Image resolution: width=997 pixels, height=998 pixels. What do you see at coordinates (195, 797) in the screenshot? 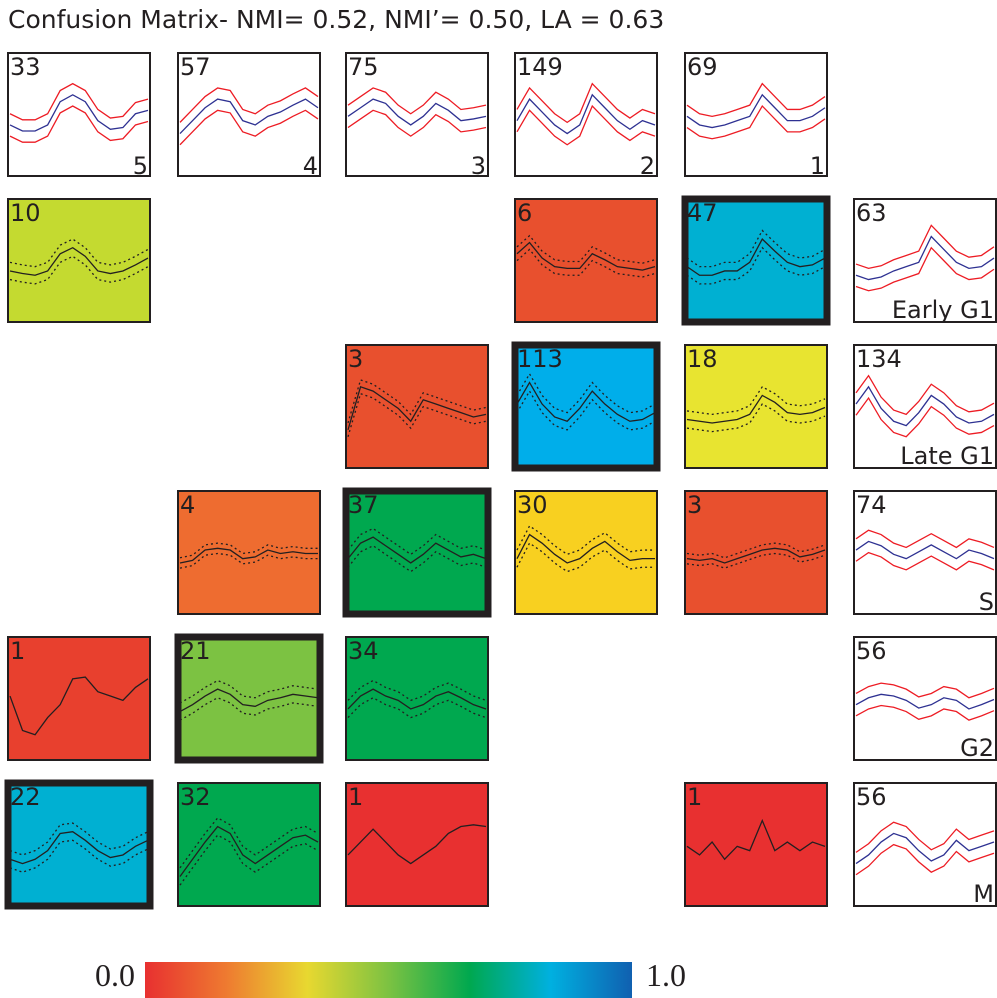
I see `count-label: 32` at bounding box center [195, 797].